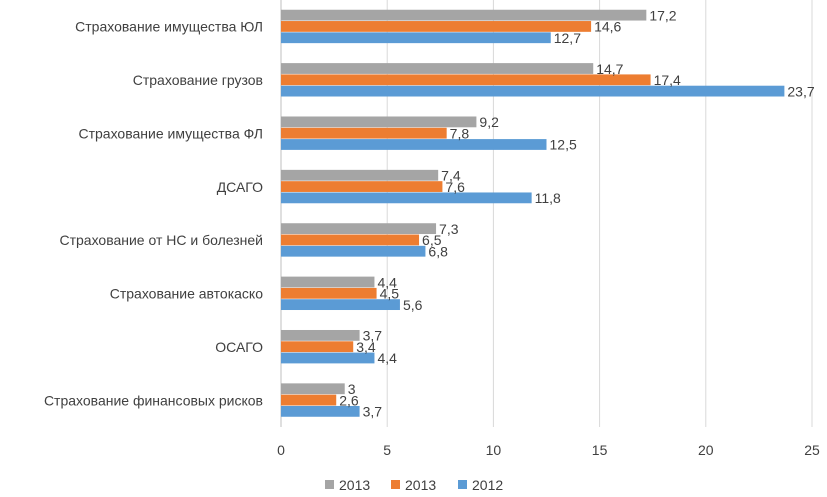 This screenshot has width=827, height=497. Describe the element at coordinates (438, 251) in the screenshot. I see `data-label: 6,8` at that location.